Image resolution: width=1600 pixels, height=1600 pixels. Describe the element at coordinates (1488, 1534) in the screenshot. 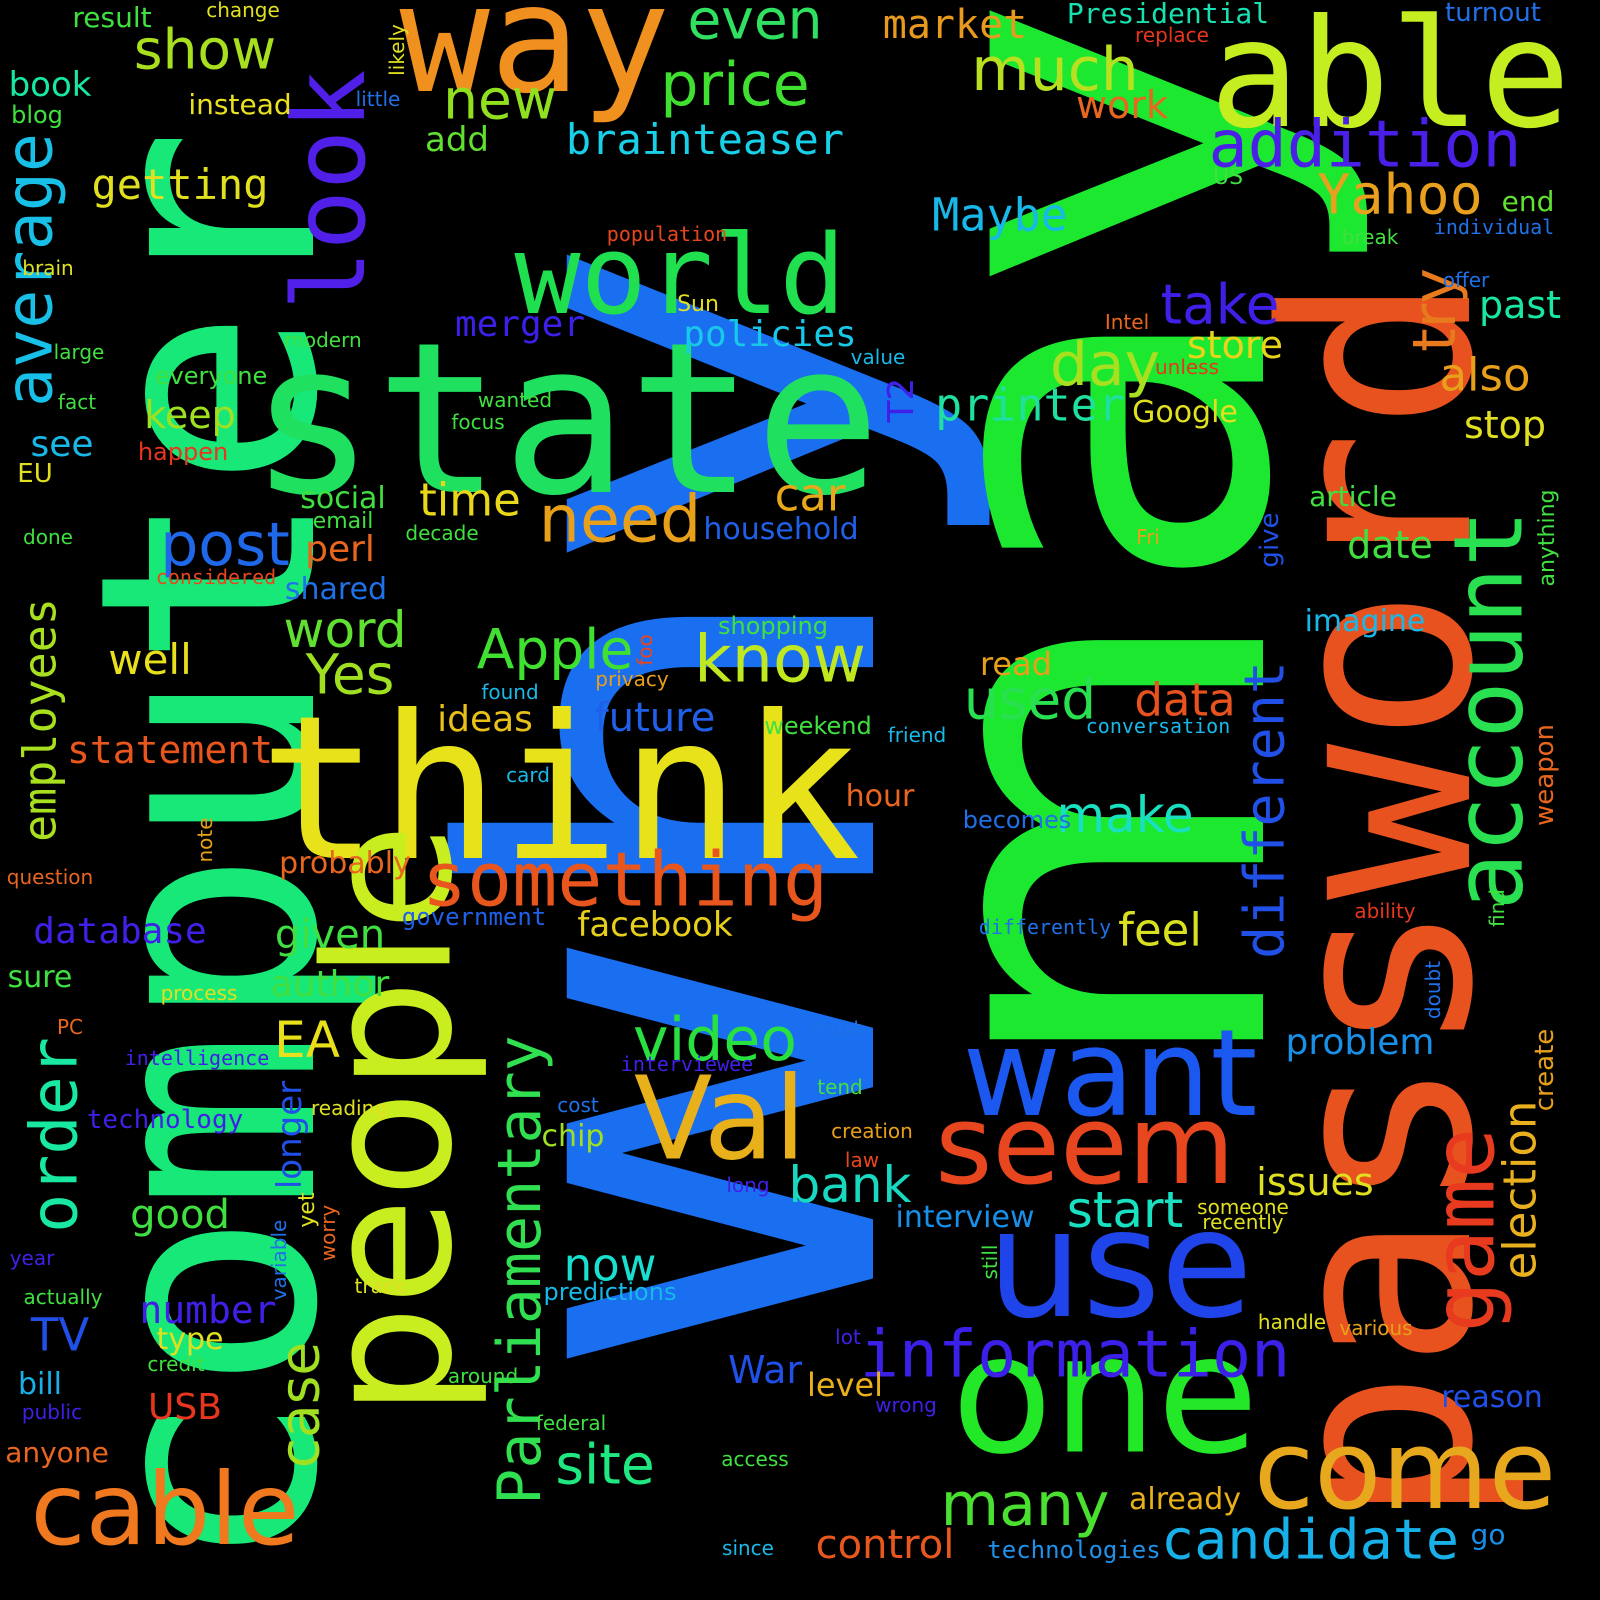

I see `word-go: go` at that location.